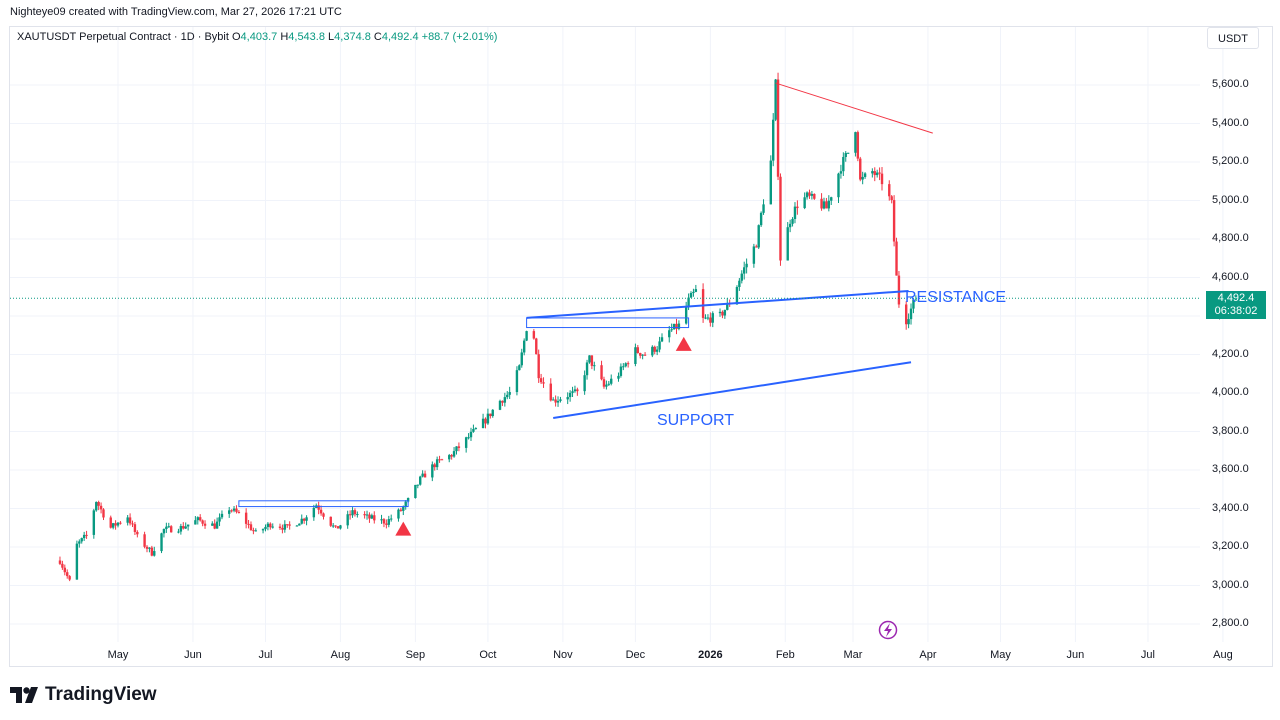  Describe the element at coordinates (123, 37) in the screenshot. I see `symbol-title: XAUTUSDT Perpetual Contract · 1D · Bybit` at that location.